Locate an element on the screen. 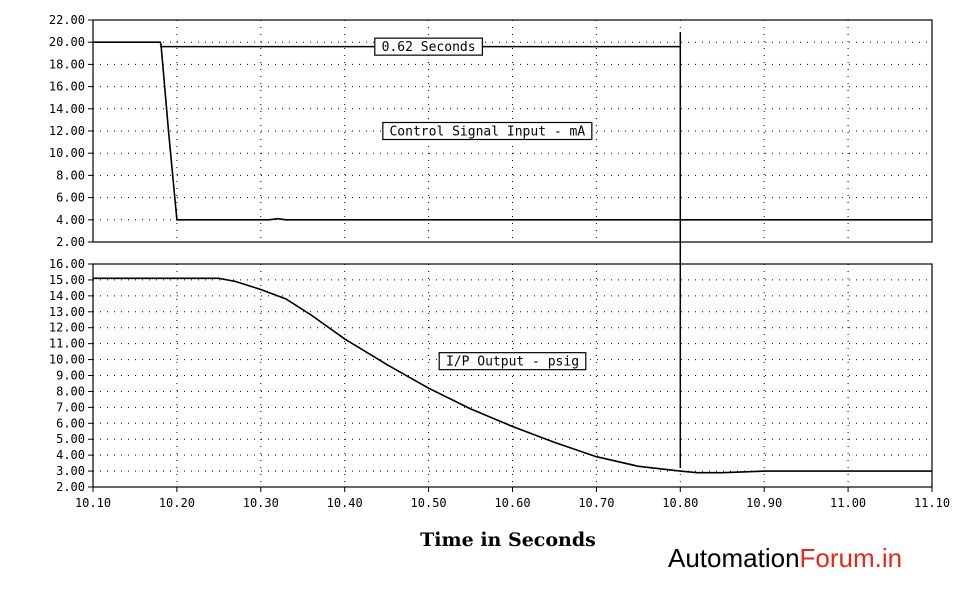 Image resolution: width=968 pixels, height=594 pixels. x-tick-label: 10.70 is located at coordinates (596, 503).